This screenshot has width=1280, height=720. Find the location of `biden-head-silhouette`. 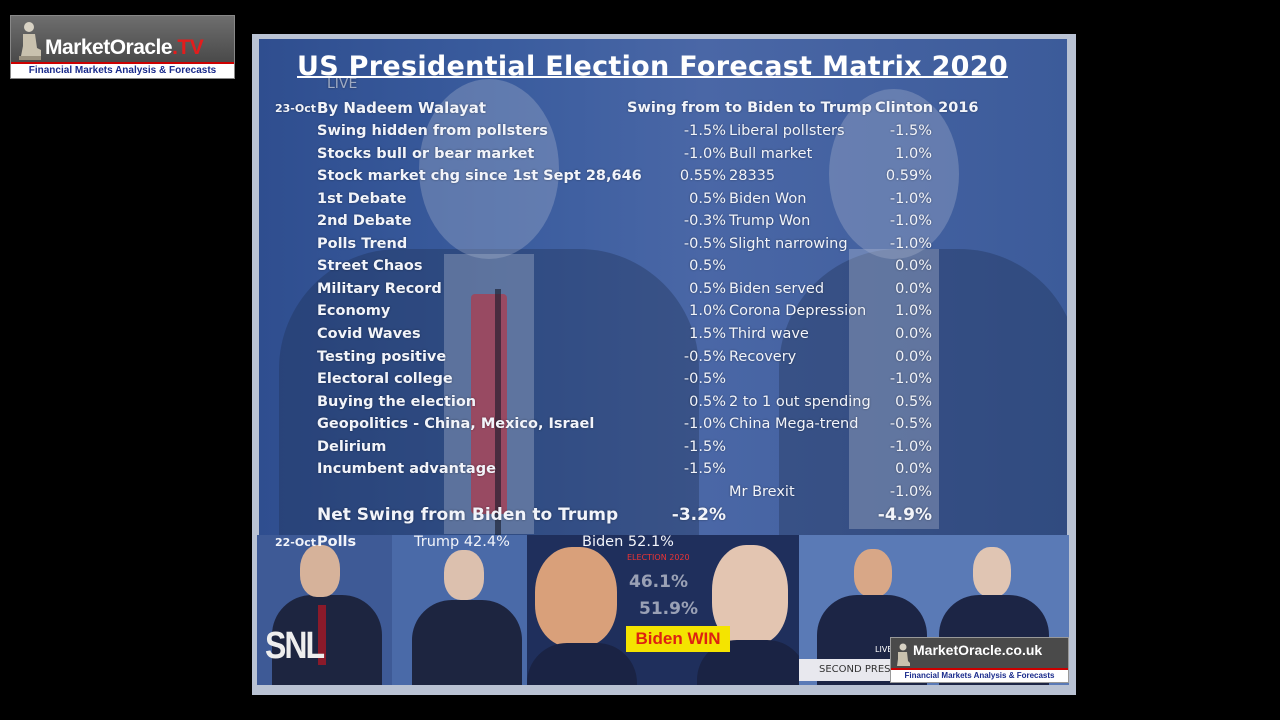

biden-head-silhouette is located at coordinates (894, 174).